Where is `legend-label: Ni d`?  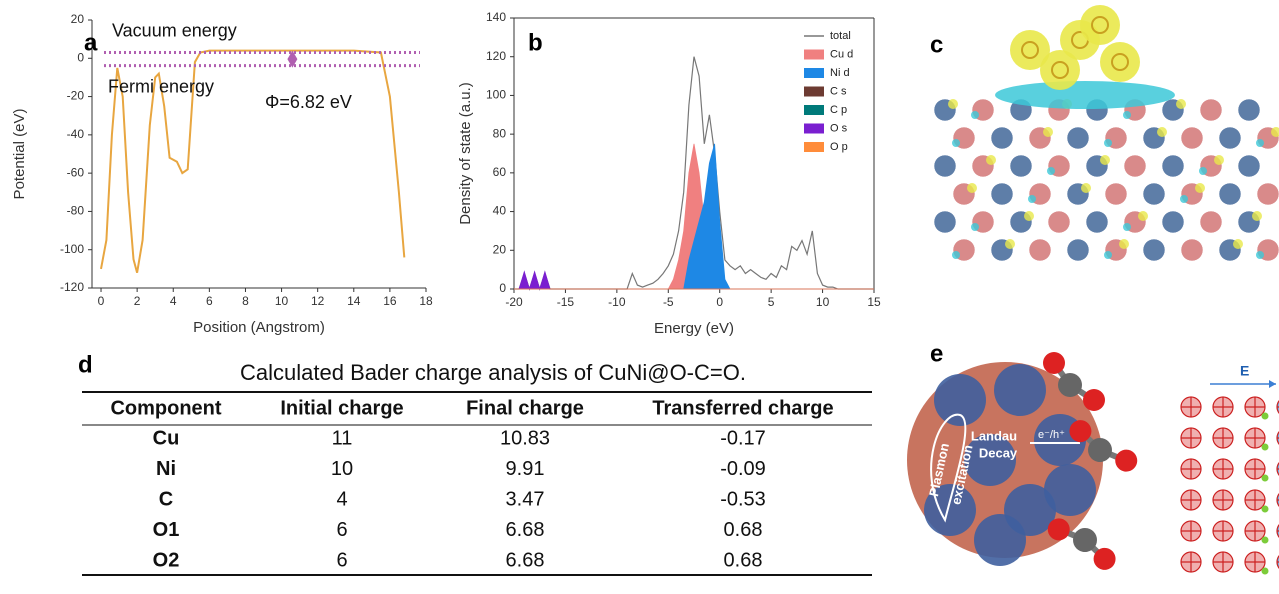
legend-label: Ni d is located at coordinates (840, 73).